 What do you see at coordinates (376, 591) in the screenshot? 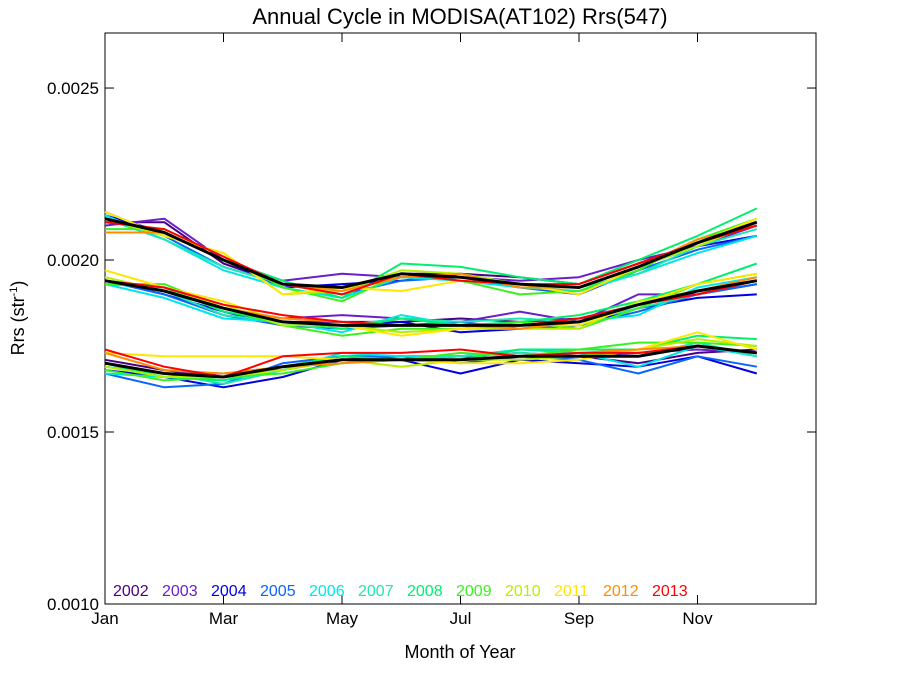
I see `legend-item-2007: 2007` at bounding box center [376, 591].